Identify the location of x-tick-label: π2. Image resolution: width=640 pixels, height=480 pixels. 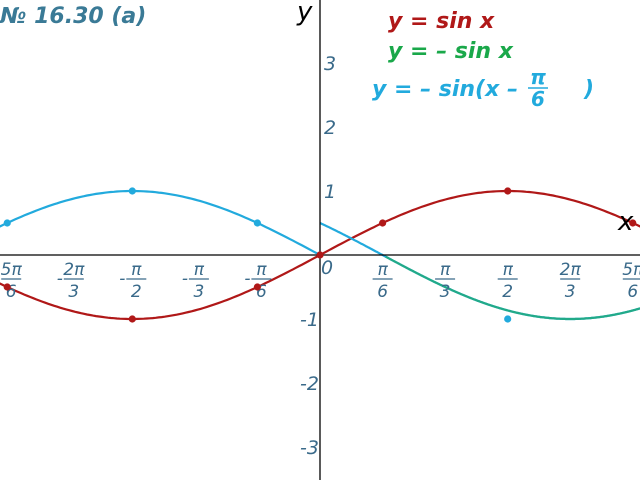
(507, 281).